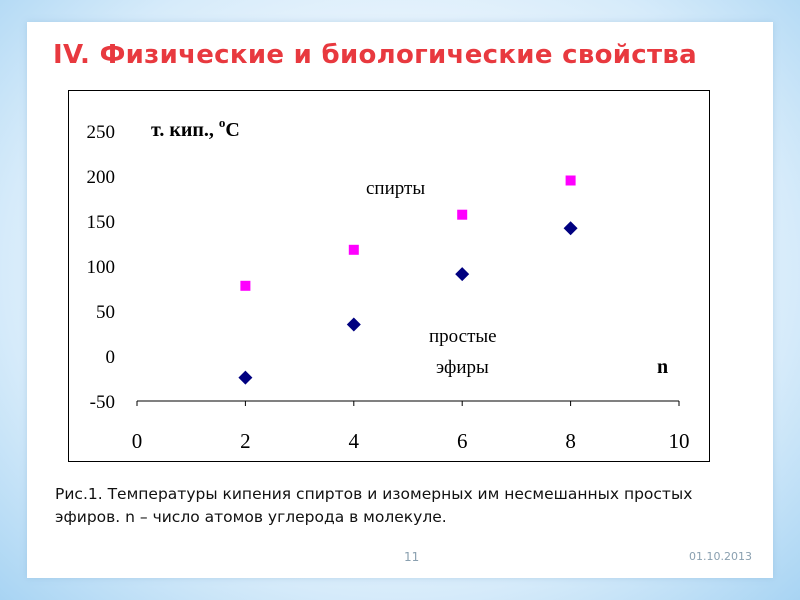 The width and height of the screenshot is (800, 600). I want to click on y-tick-label: 150, so click(101, 222).